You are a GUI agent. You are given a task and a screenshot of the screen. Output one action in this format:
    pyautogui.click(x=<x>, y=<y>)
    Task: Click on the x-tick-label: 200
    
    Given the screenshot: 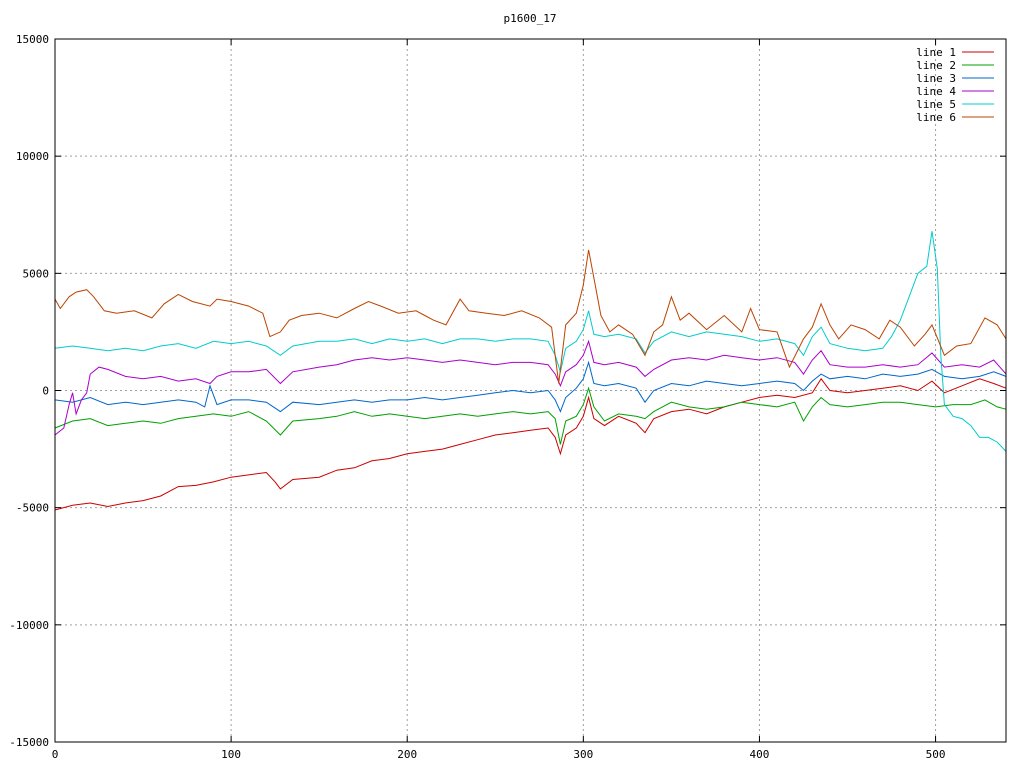 What is the action you would take?
    pyautogui.click(x=407, y=754)
    